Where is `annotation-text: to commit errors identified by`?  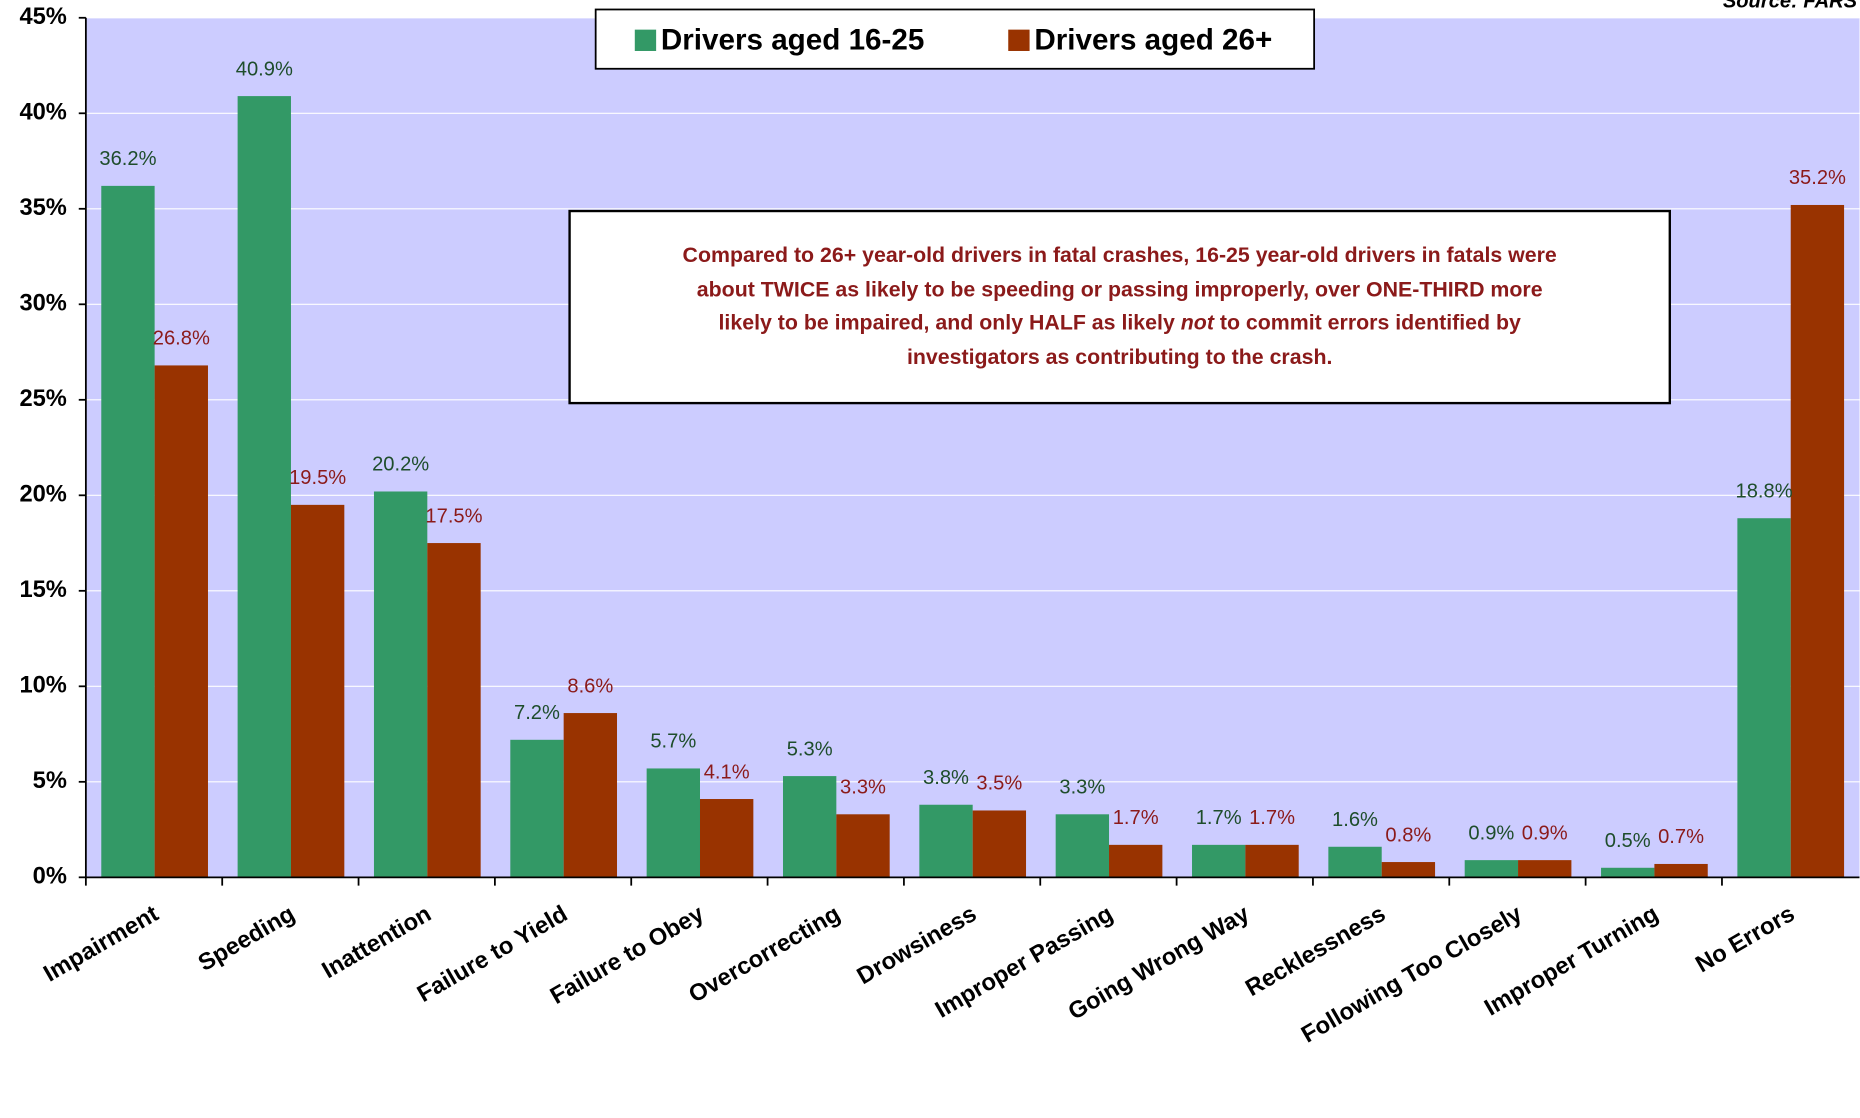 annotation-text: to commit errors identified by is located at coordinates (1367, 322).